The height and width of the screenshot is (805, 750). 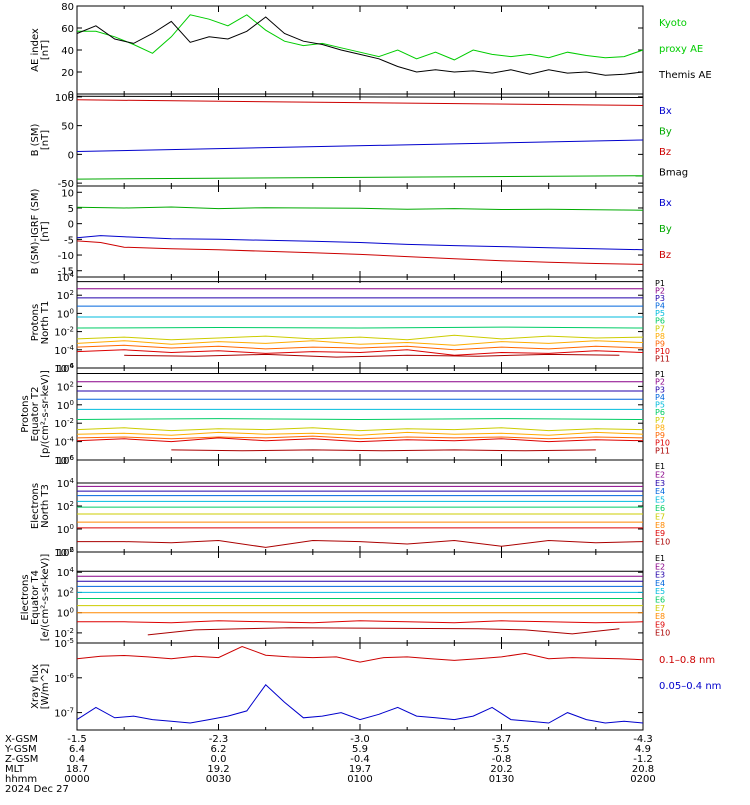 I want to click on x-axis-value: 0130, so click(x=501, y=779).